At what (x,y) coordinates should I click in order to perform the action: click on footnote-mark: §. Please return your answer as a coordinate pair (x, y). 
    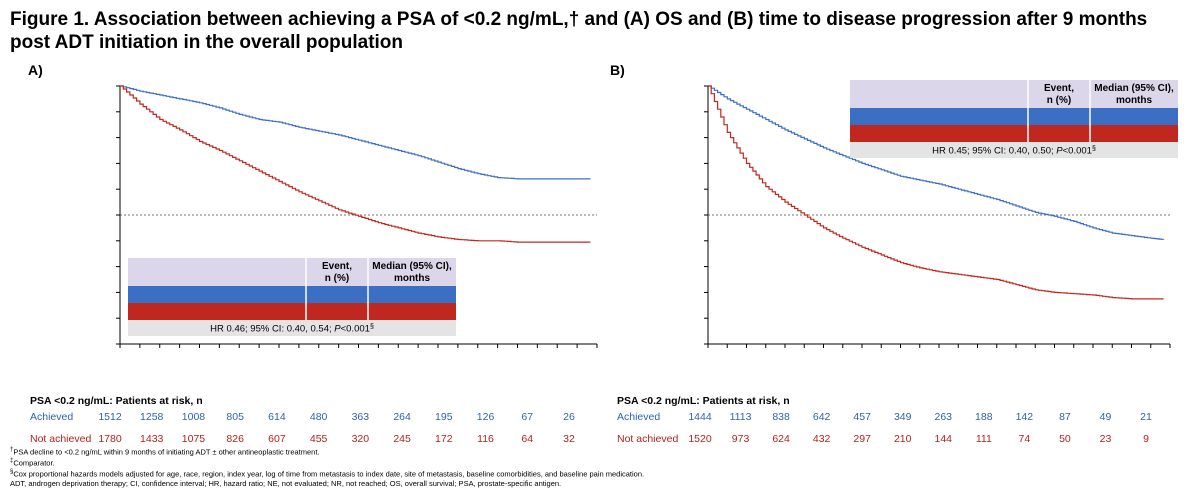
    Looking at the image, I should click on (12, 471).